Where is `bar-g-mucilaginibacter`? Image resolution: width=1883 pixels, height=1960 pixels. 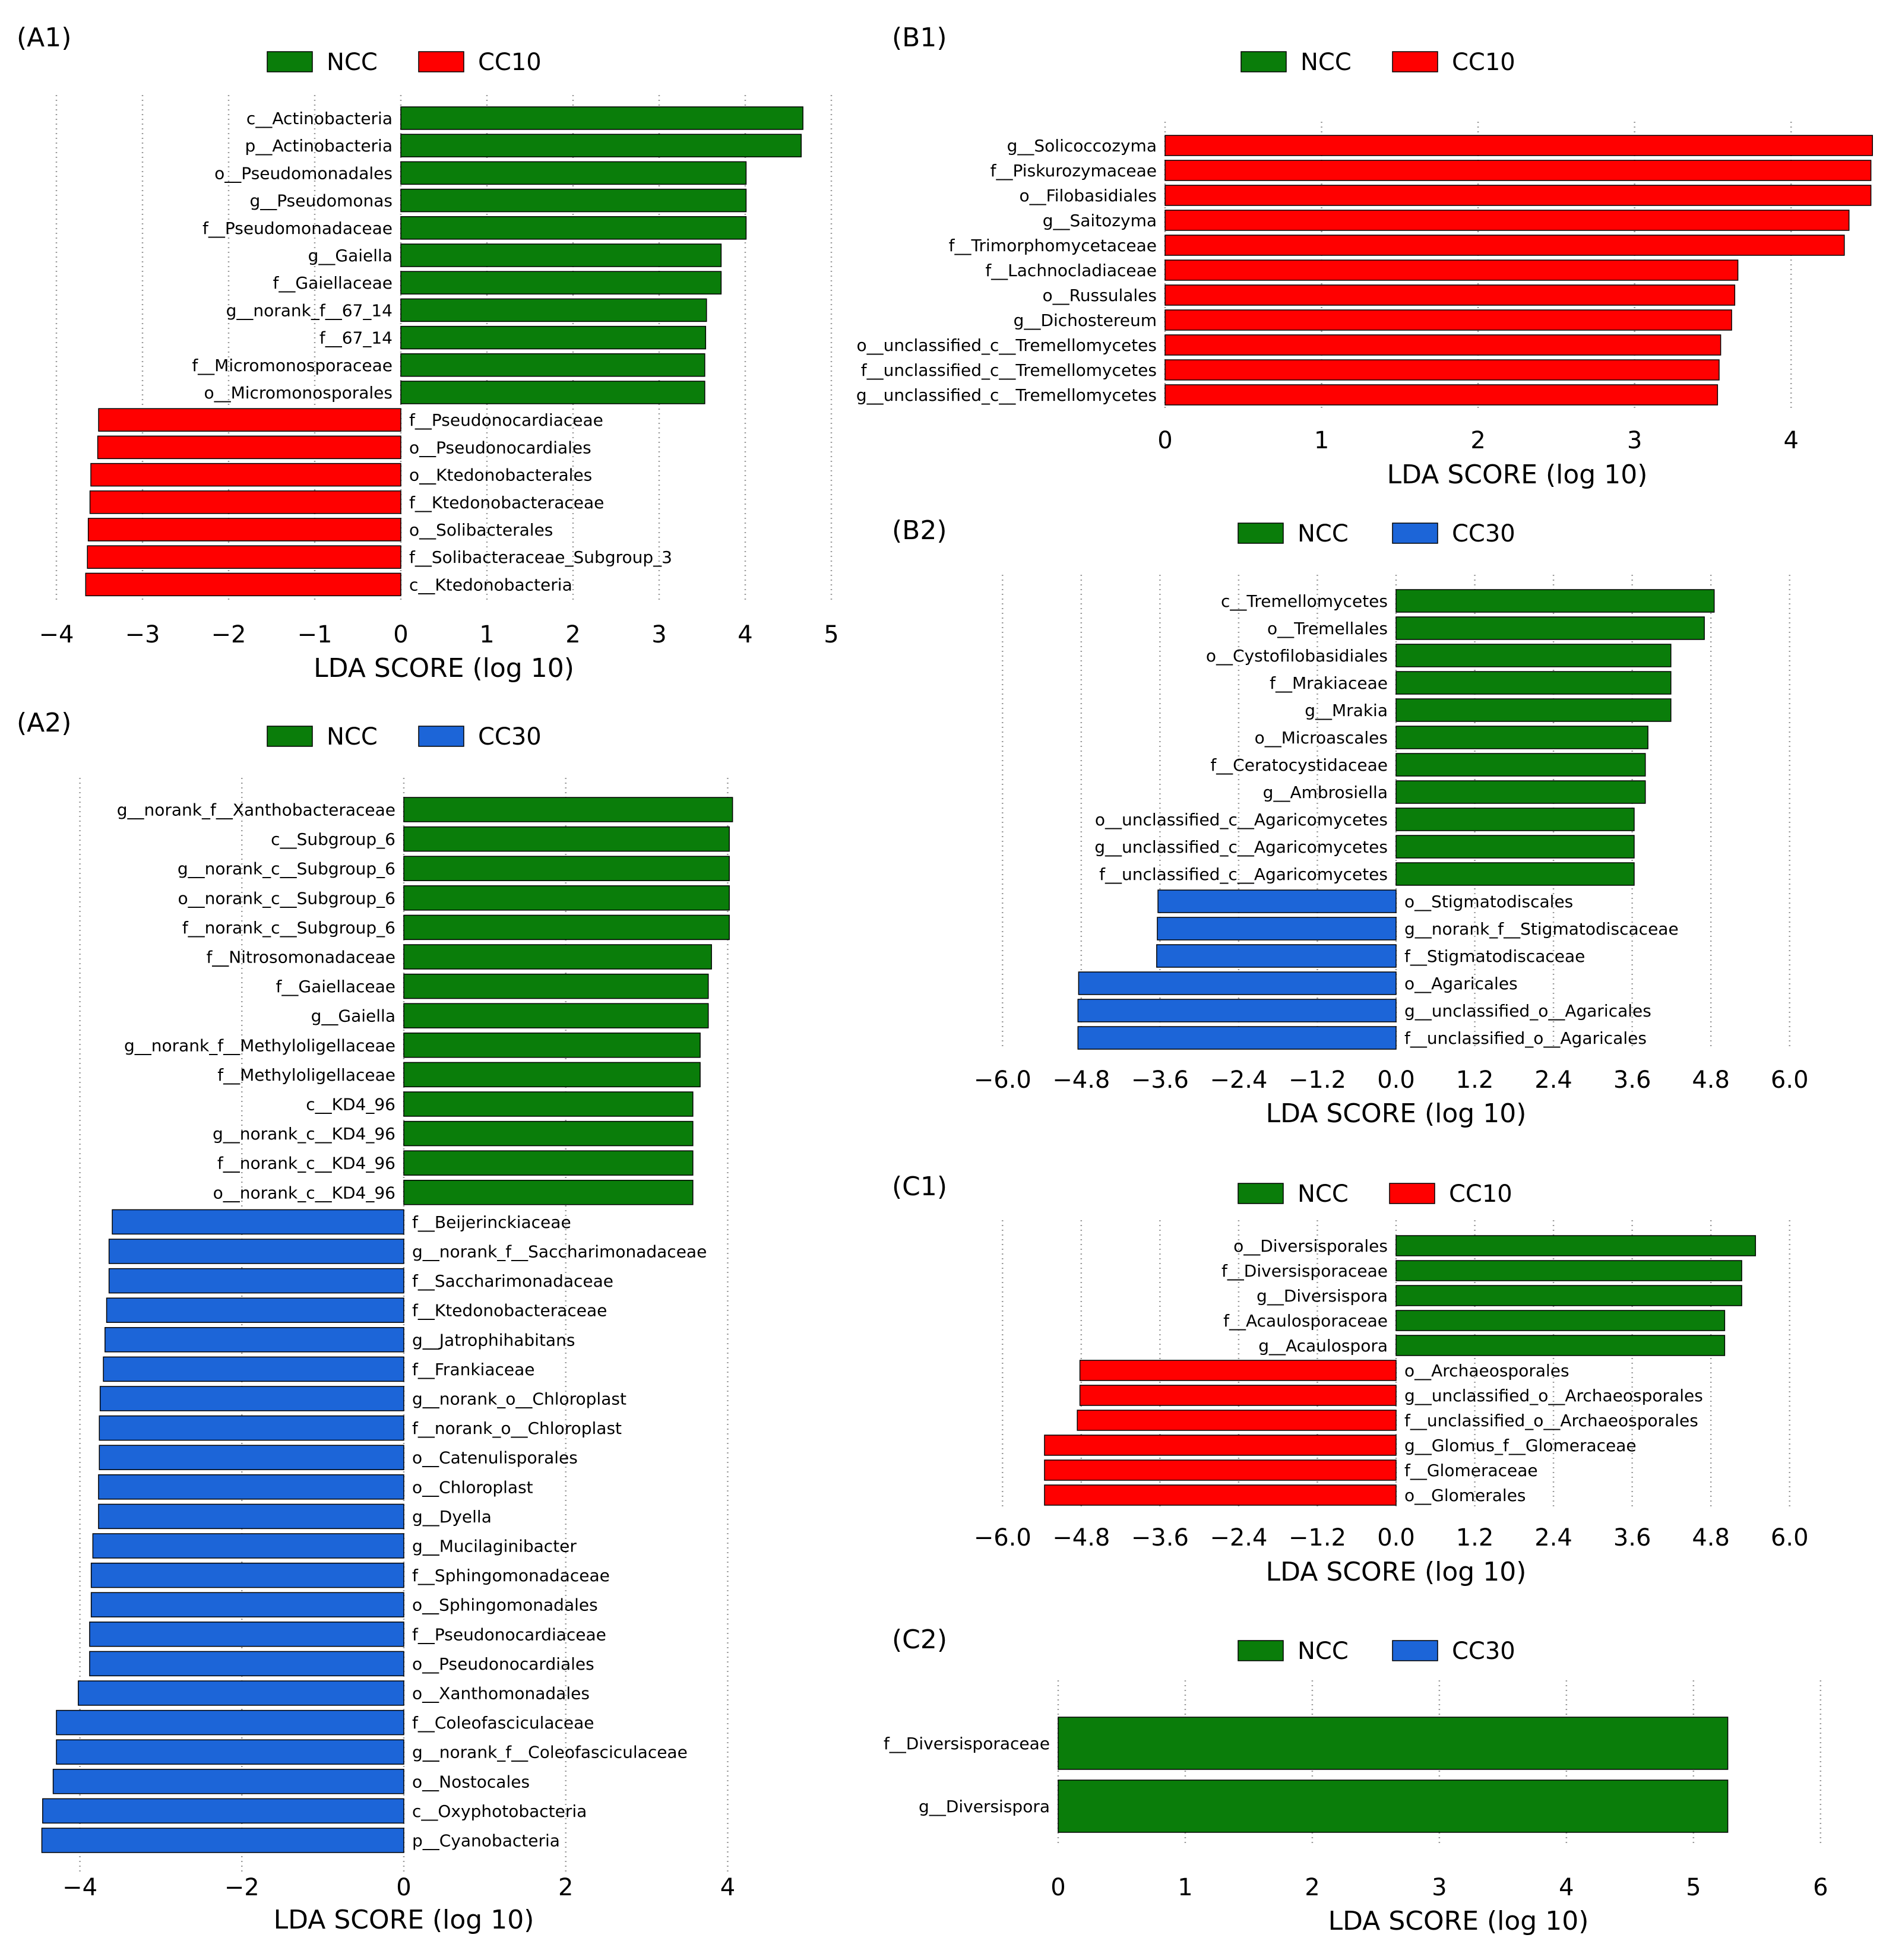
bar-g-mucilaginibacter is located at coordinates (248, 1546).